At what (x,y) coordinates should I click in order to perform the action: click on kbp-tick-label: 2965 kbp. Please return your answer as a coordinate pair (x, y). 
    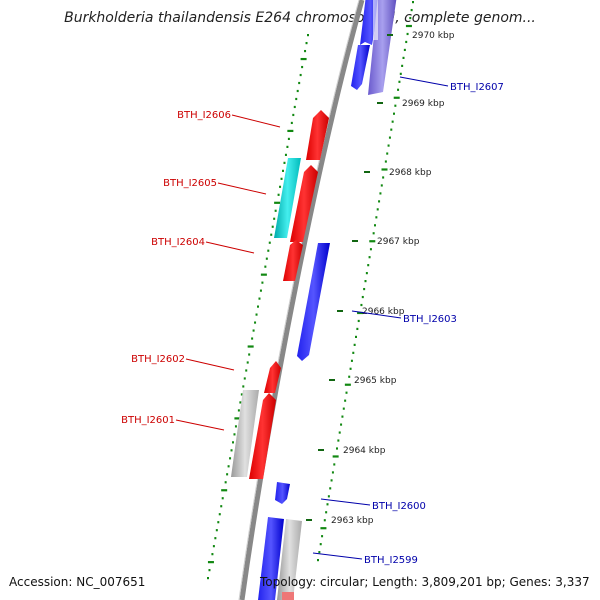
    Looking at the image, I should click on (375, 381).